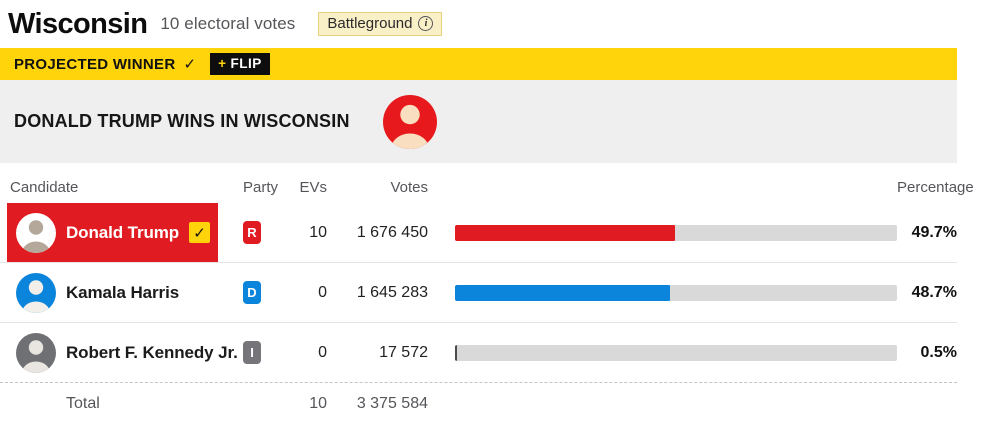  What do you see at coordinates (83, 403) in the screenshot?
I see `total-label: Total` at bounding box center [83, 403].